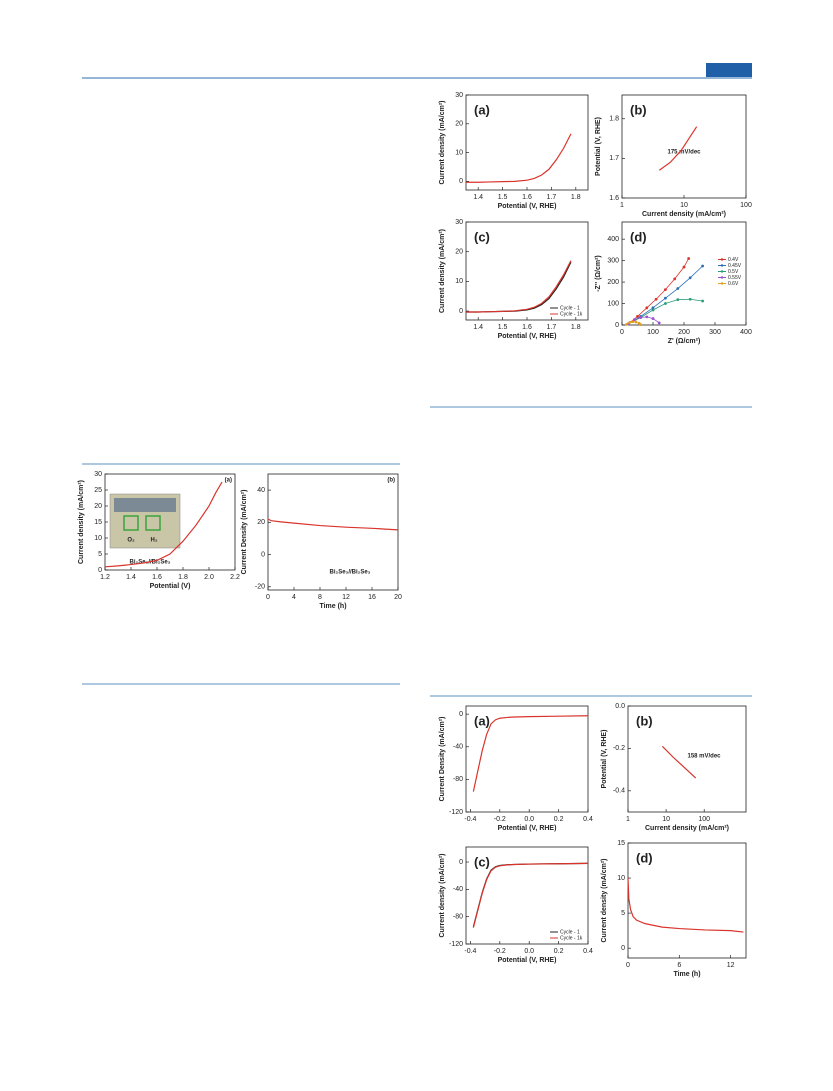  I want to click on y-tick-label: -20, so click(260, 587).